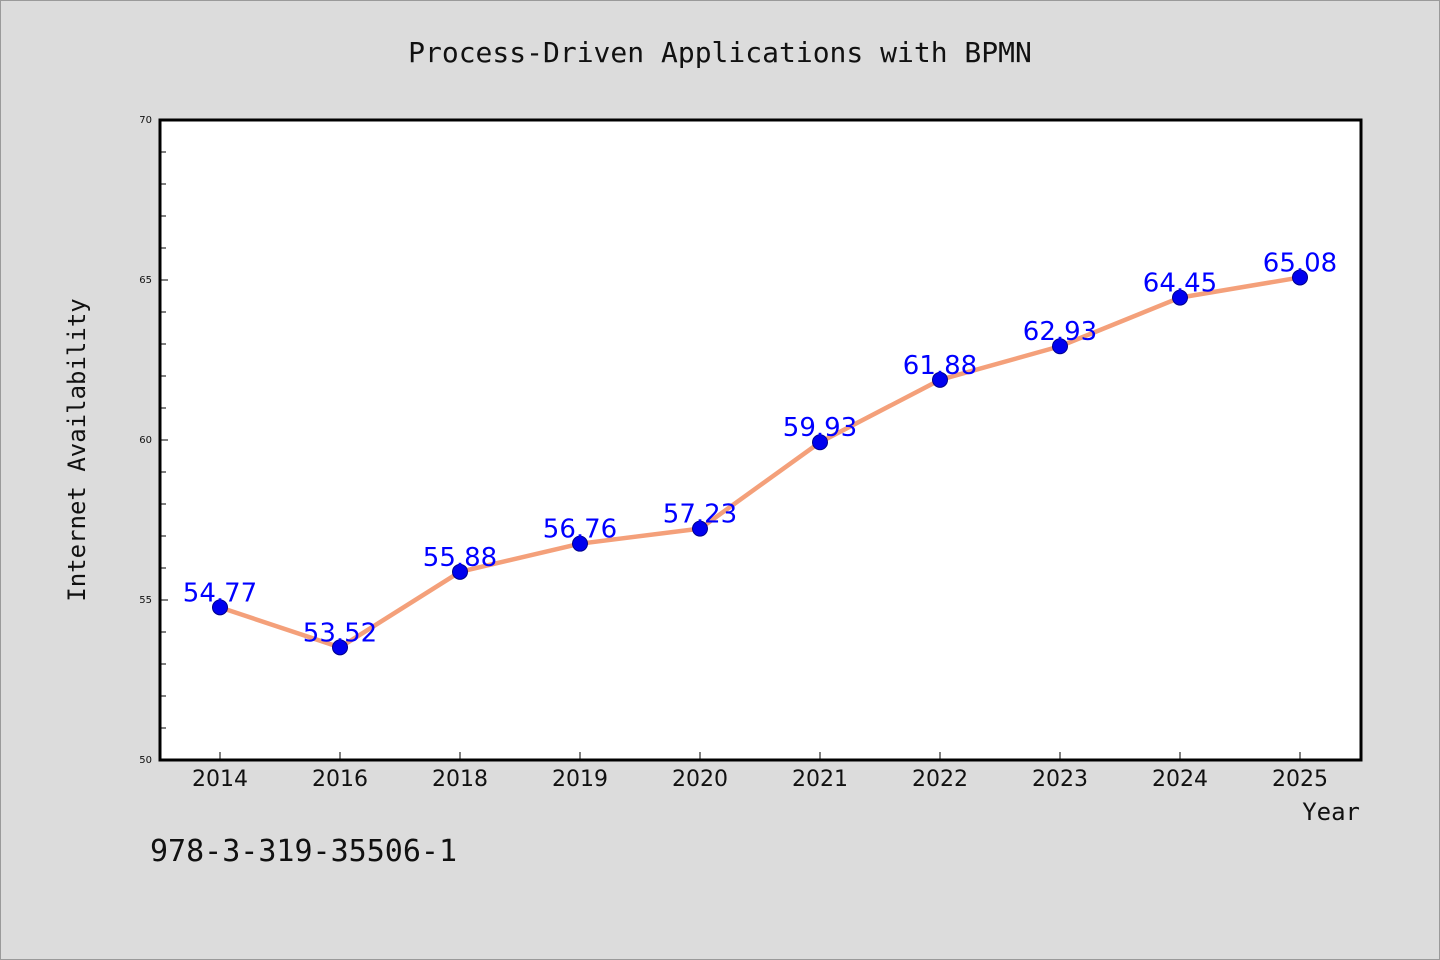  What do you see at coordinates (820, 428) in the screenshot?
I see `data-label: 59.93` at bounding box center [820, 428].